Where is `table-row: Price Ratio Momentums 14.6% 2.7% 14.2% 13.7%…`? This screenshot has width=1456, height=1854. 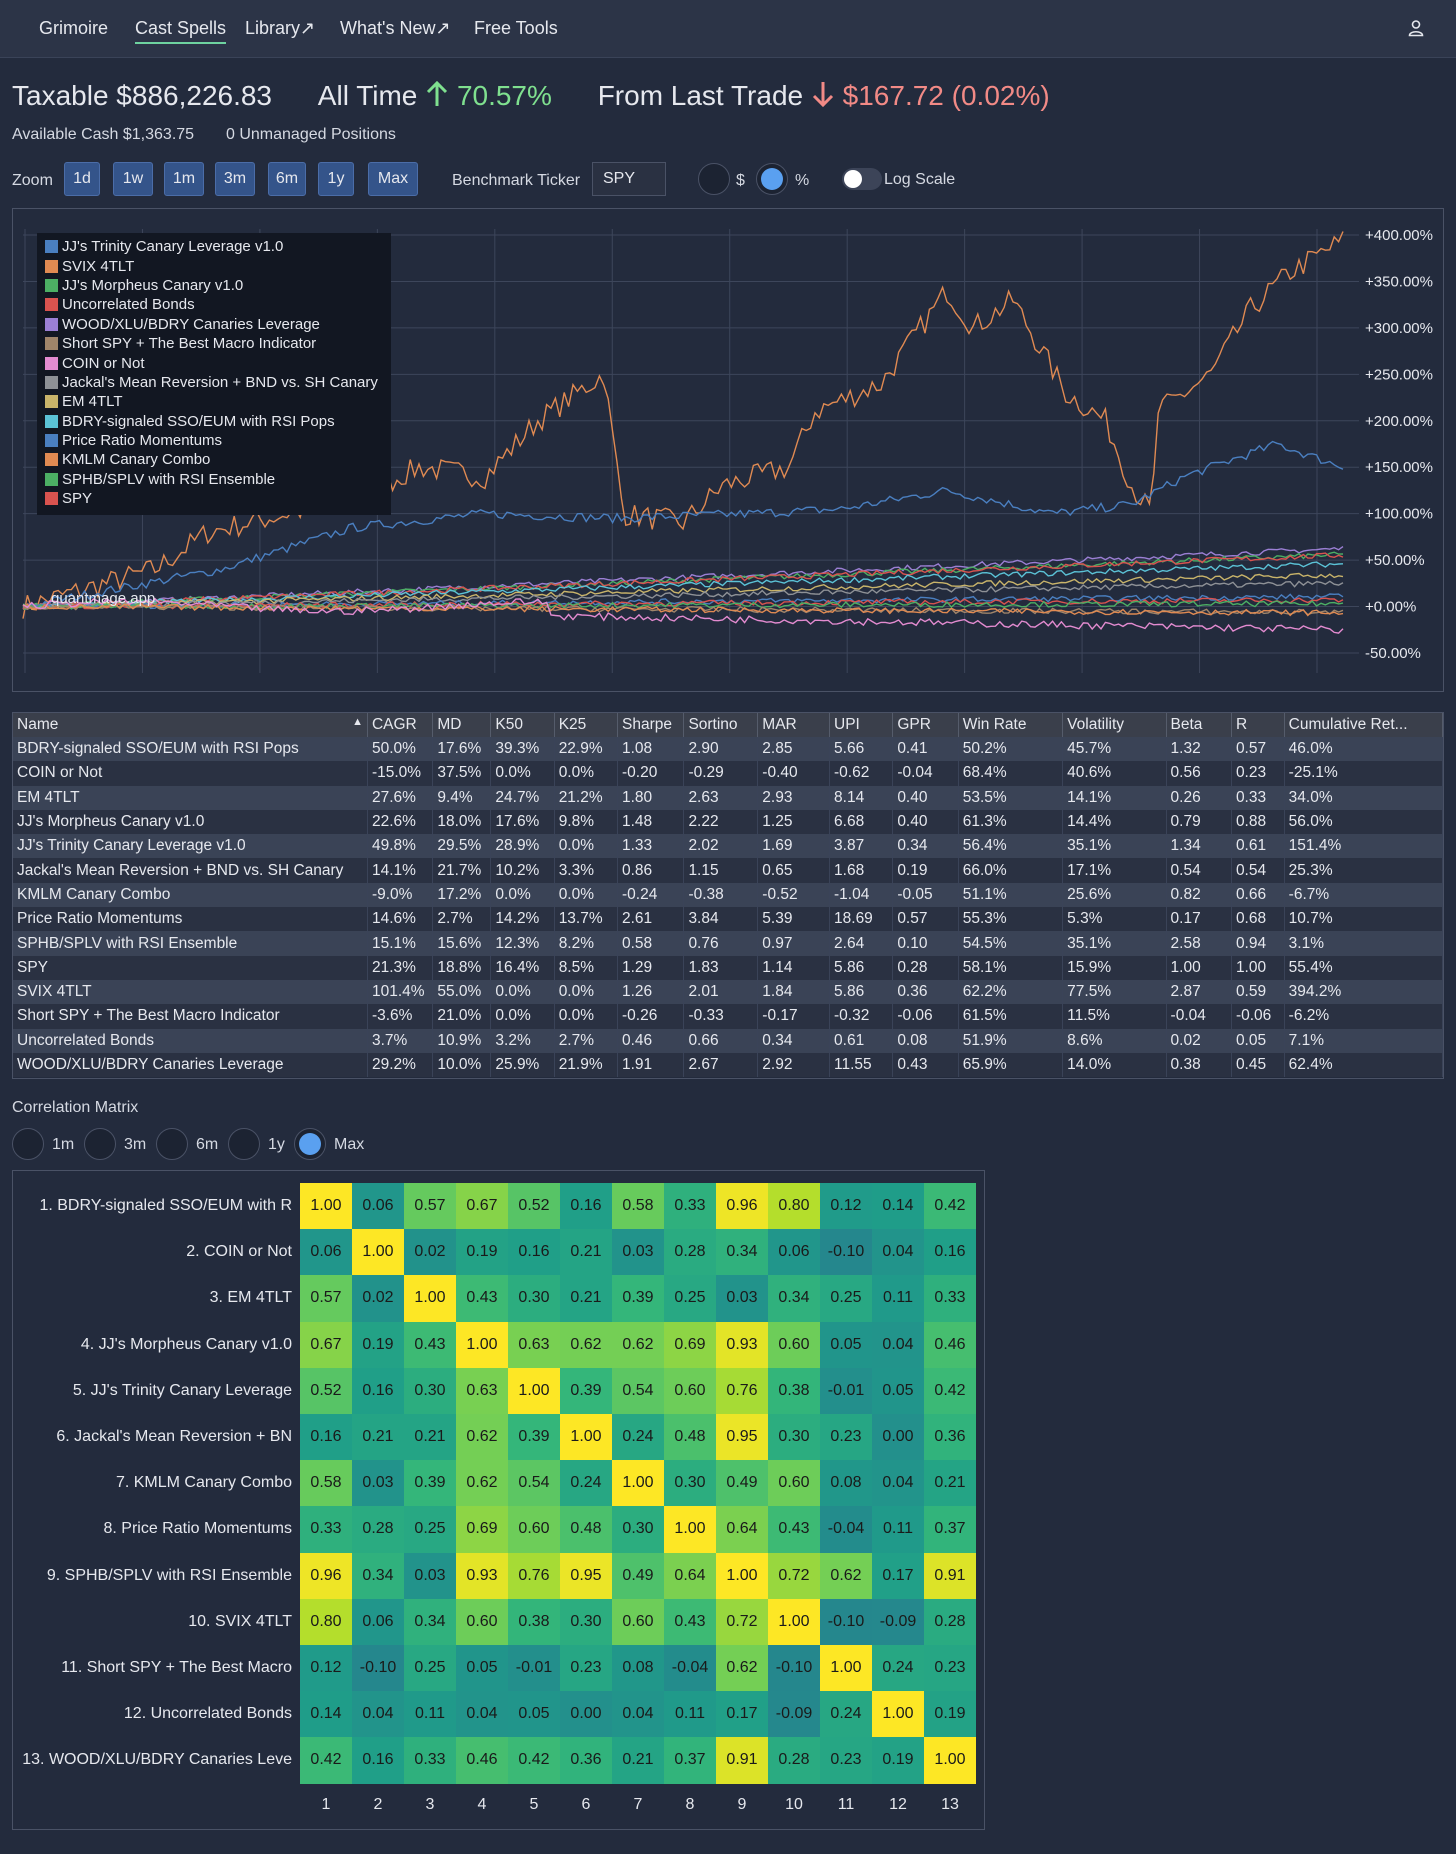 table-row: Price Ratio Momentums 14.6% 2.7% 14.2% 13.7%… is located at coordinates (728, 919).